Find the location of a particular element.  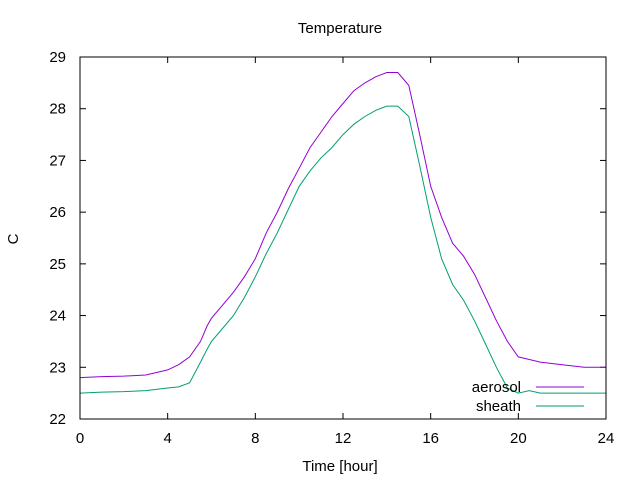

y-tick-label: 24 is located at coordinates (57, 316).